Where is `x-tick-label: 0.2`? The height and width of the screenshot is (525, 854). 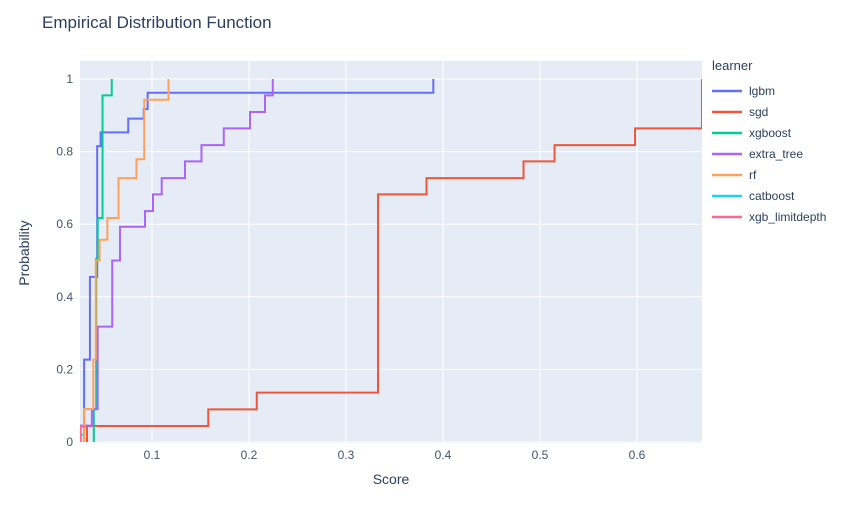
x-tick-label: 0.2 is located at coordinates (249, 455).